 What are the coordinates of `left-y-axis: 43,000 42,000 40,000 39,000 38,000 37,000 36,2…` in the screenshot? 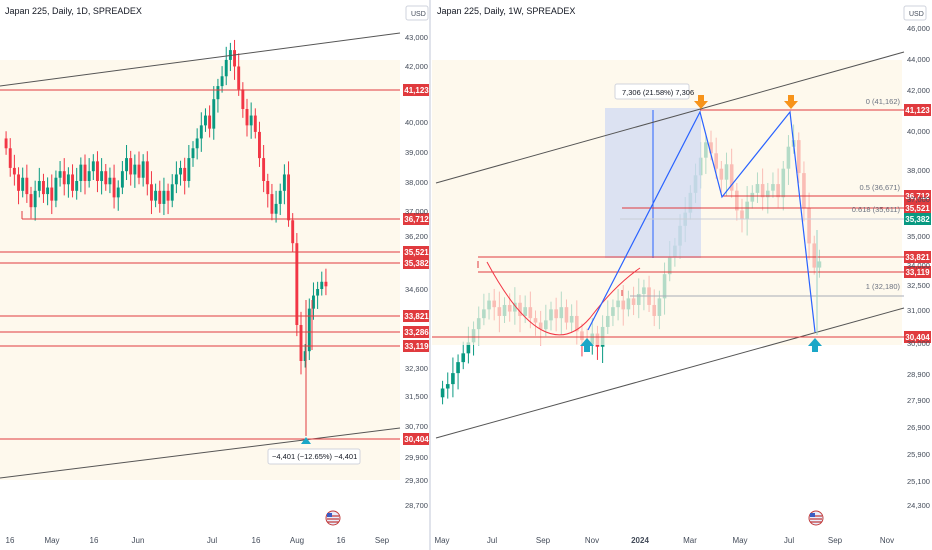 It's located at (416, 271).